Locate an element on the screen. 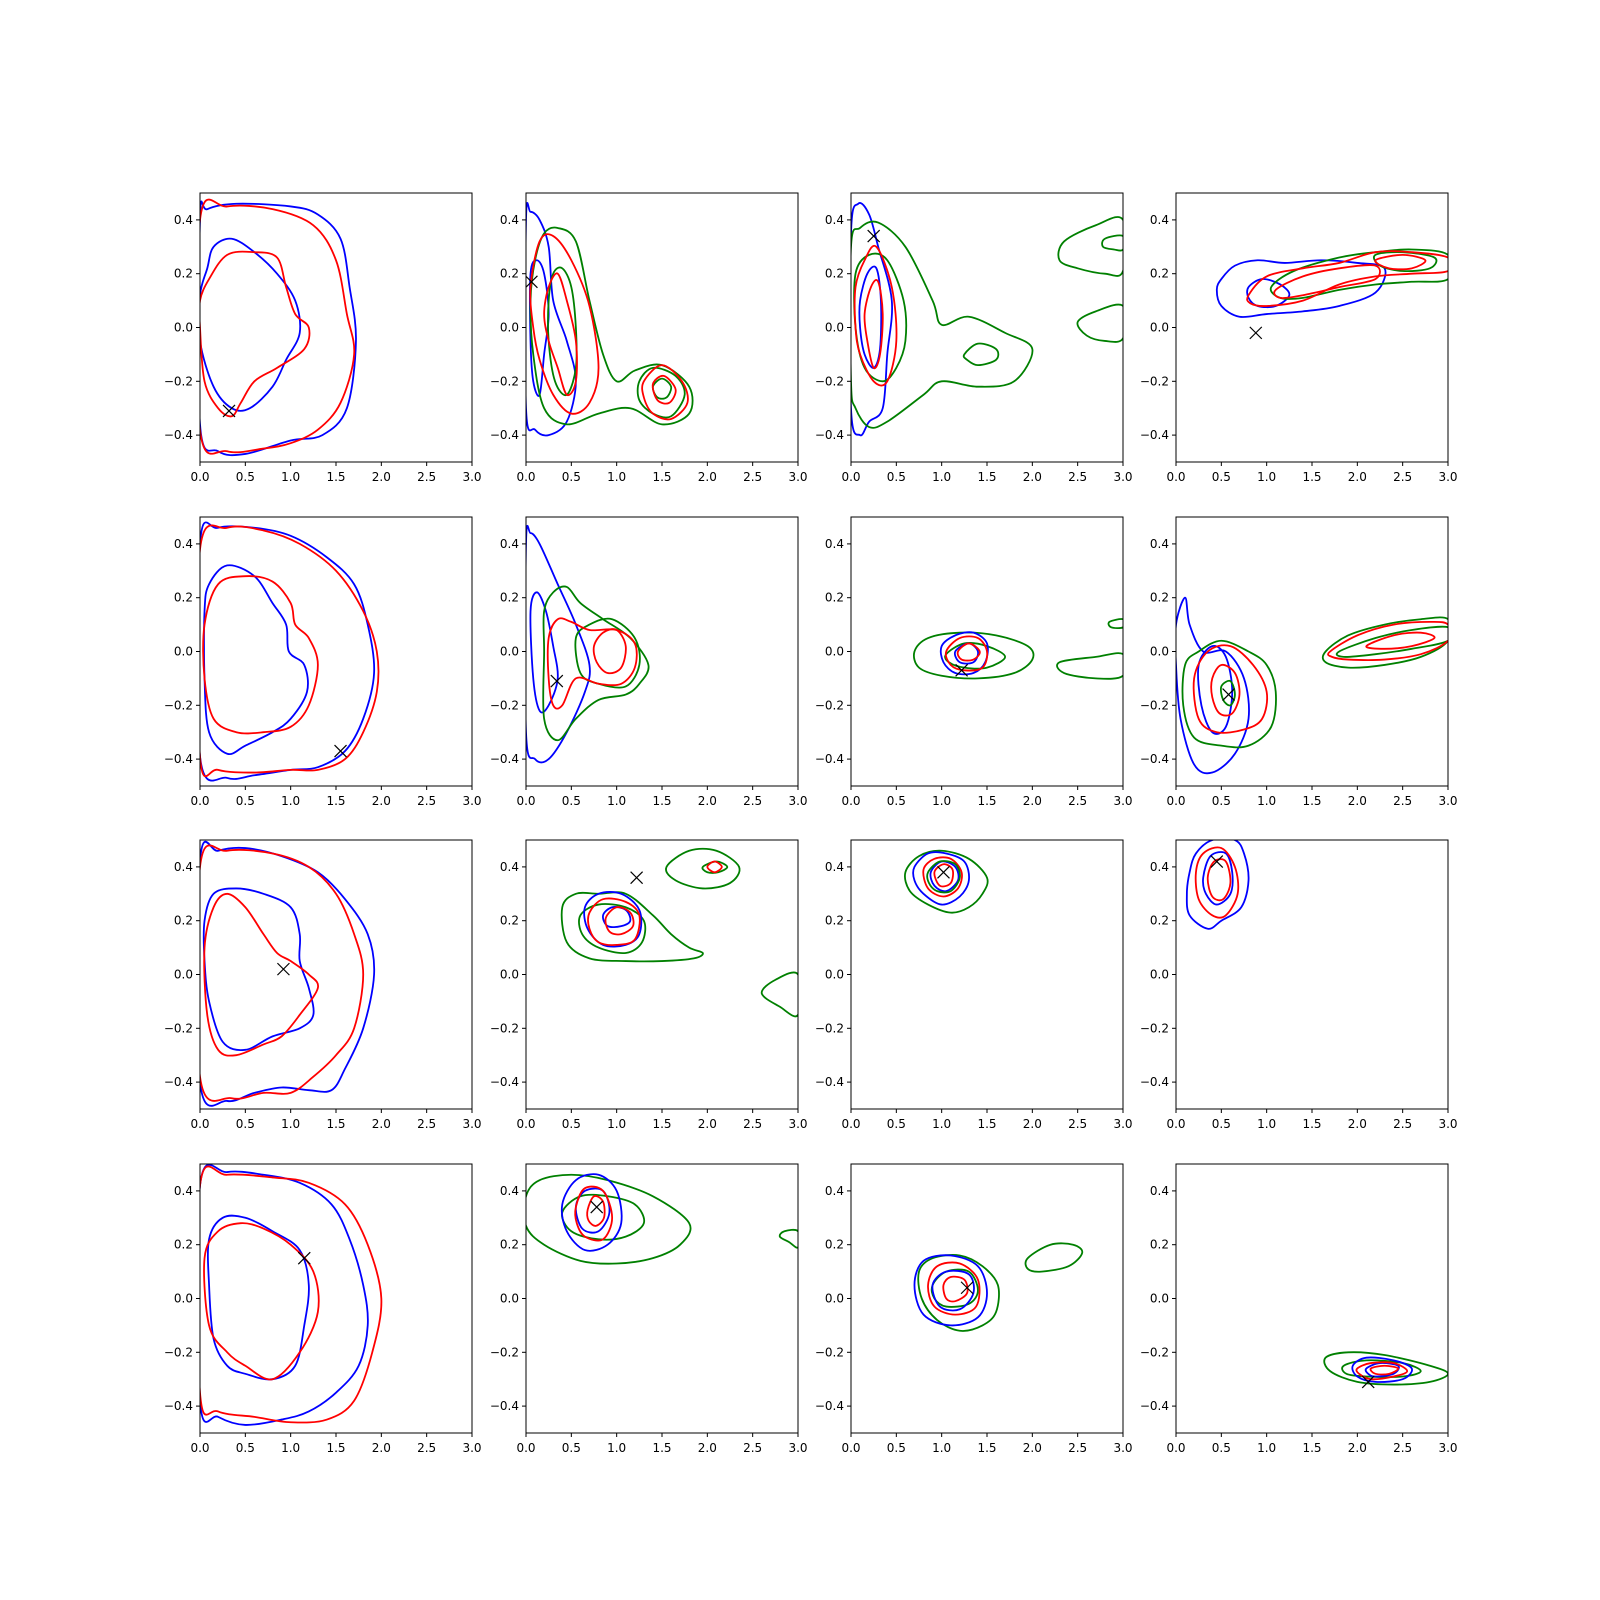 The image size is (1600, 1600). panel-r1-c1: 0.0 0.5 1.0 1.5 2.0 2.5 3.0 −0.4 −0.2 0.0 0.2 0.4 is located at coordinates (649, 662).